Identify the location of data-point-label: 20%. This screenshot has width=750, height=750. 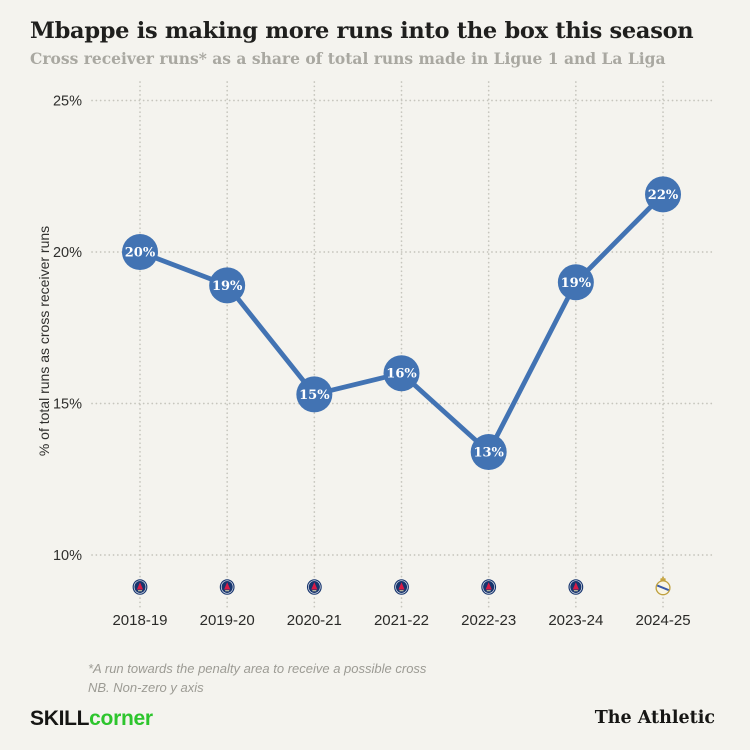
(140, 253).